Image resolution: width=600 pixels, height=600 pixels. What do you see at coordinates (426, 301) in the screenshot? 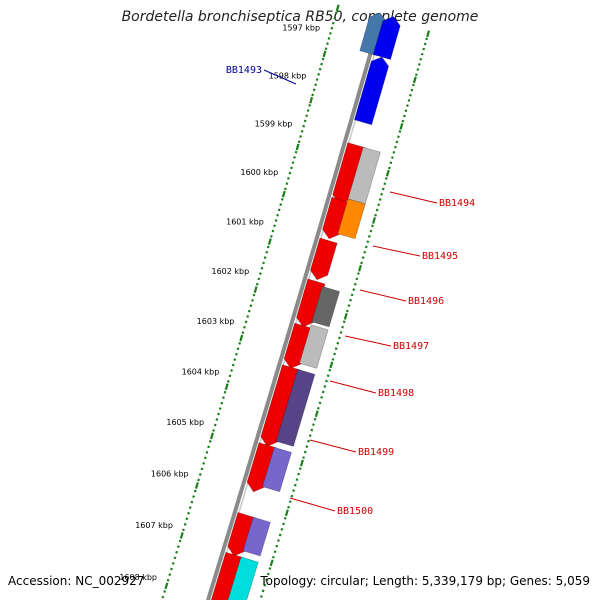
I see `gene-label: BB1496` at bounding box center [426, 301].